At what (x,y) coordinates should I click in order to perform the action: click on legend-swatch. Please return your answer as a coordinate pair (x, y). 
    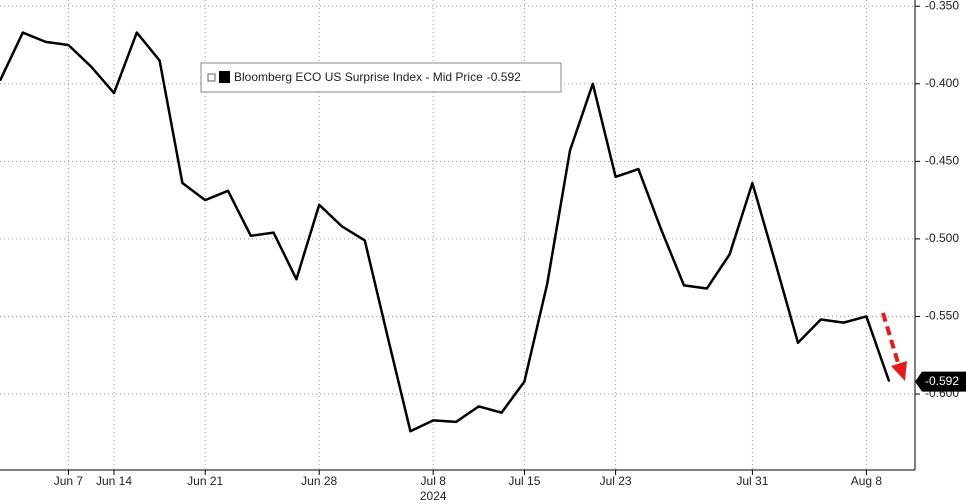
    Looking at the image, I should click on (224, 77).